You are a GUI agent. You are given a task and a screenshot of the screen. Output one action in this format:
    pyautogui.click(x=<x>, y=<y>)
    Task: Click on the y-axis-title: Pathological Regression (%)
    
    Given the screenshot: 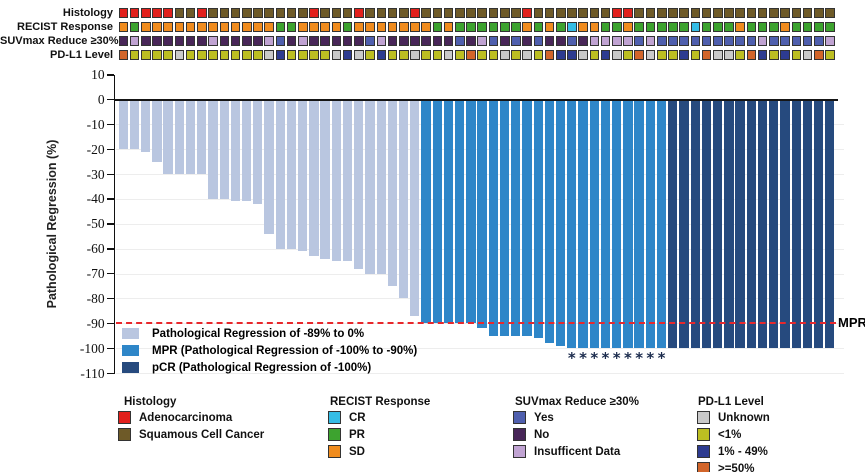 What is the action you would take?
    pyautogui.click(x=52, y=224)
    